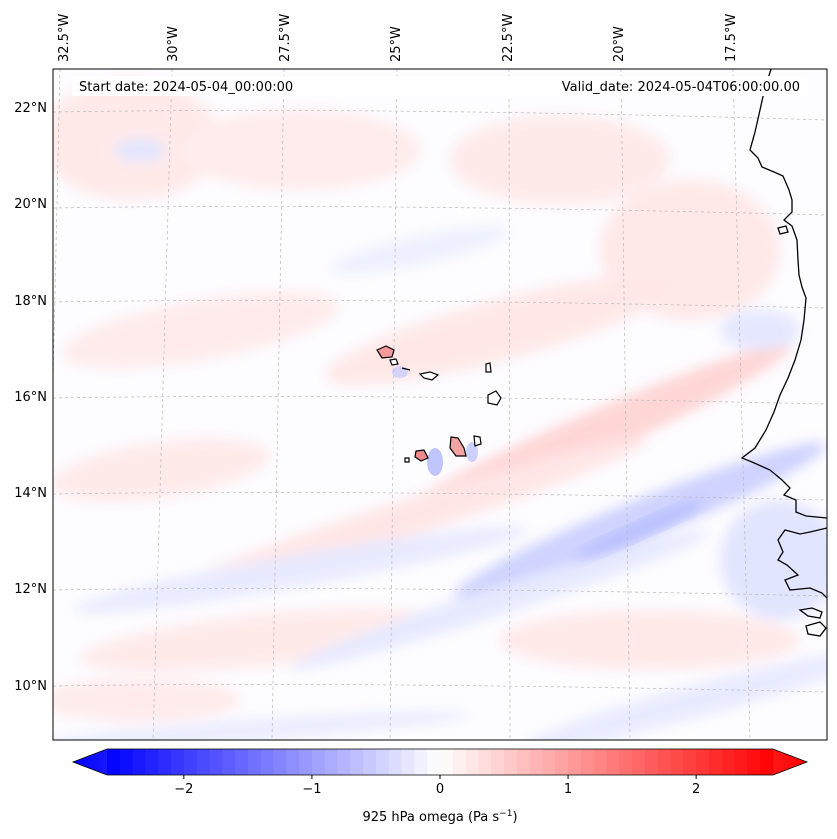 The image size is (837, 839). I want to click on colorbar: −2 −1 0 1 2 925 hPa omega (Pa s−1), so click(440, 786).